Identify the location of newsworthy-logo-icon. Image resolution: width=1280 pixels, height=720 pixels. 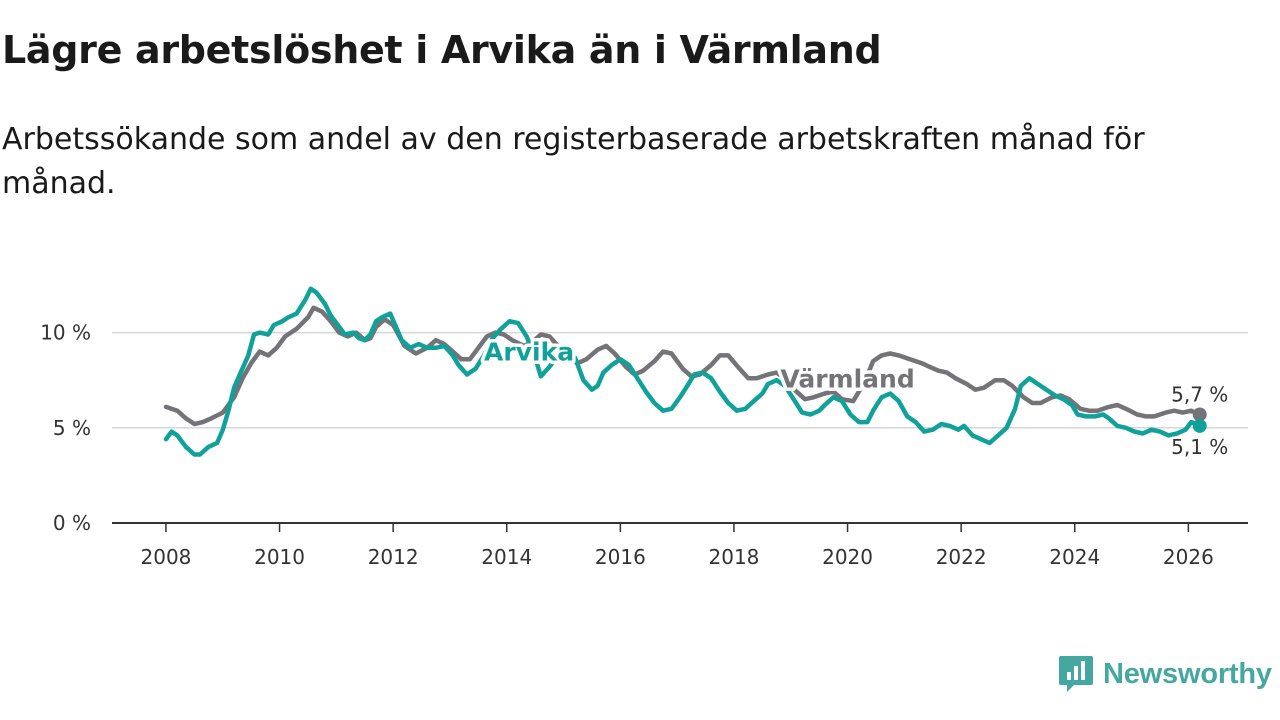
(1076, 674).